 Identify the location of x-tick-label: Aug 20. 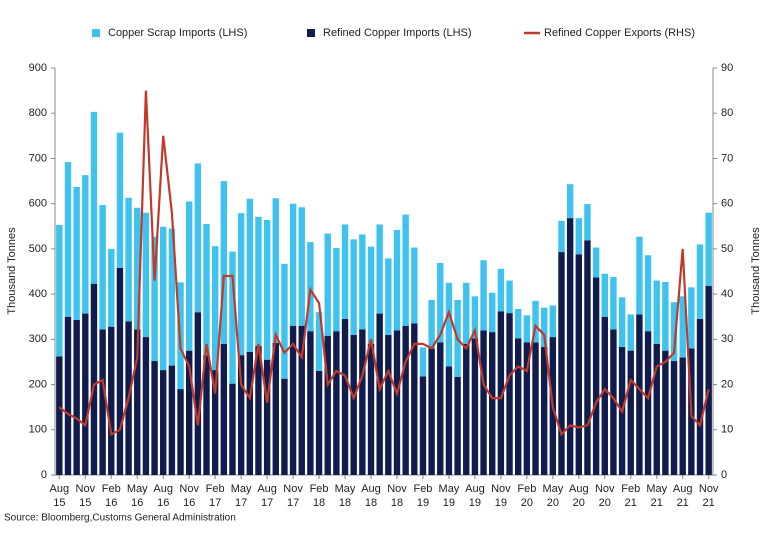
(579, 496).